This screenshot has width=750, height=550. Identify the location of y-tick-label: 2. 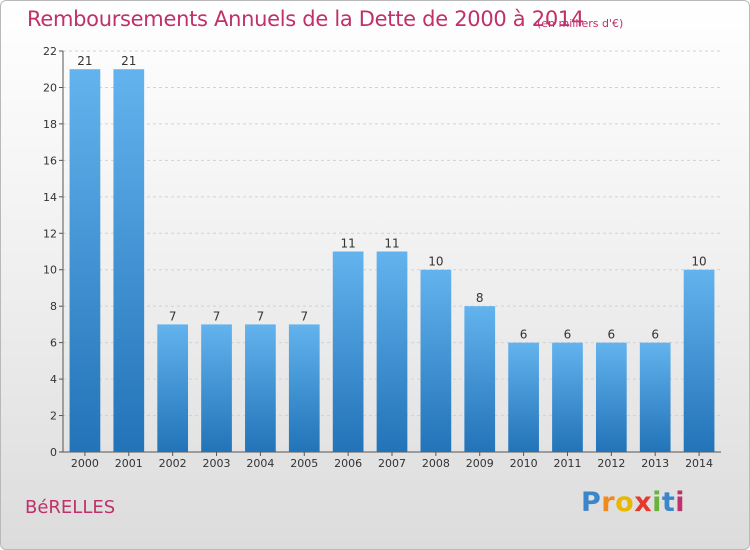
(53, 416).